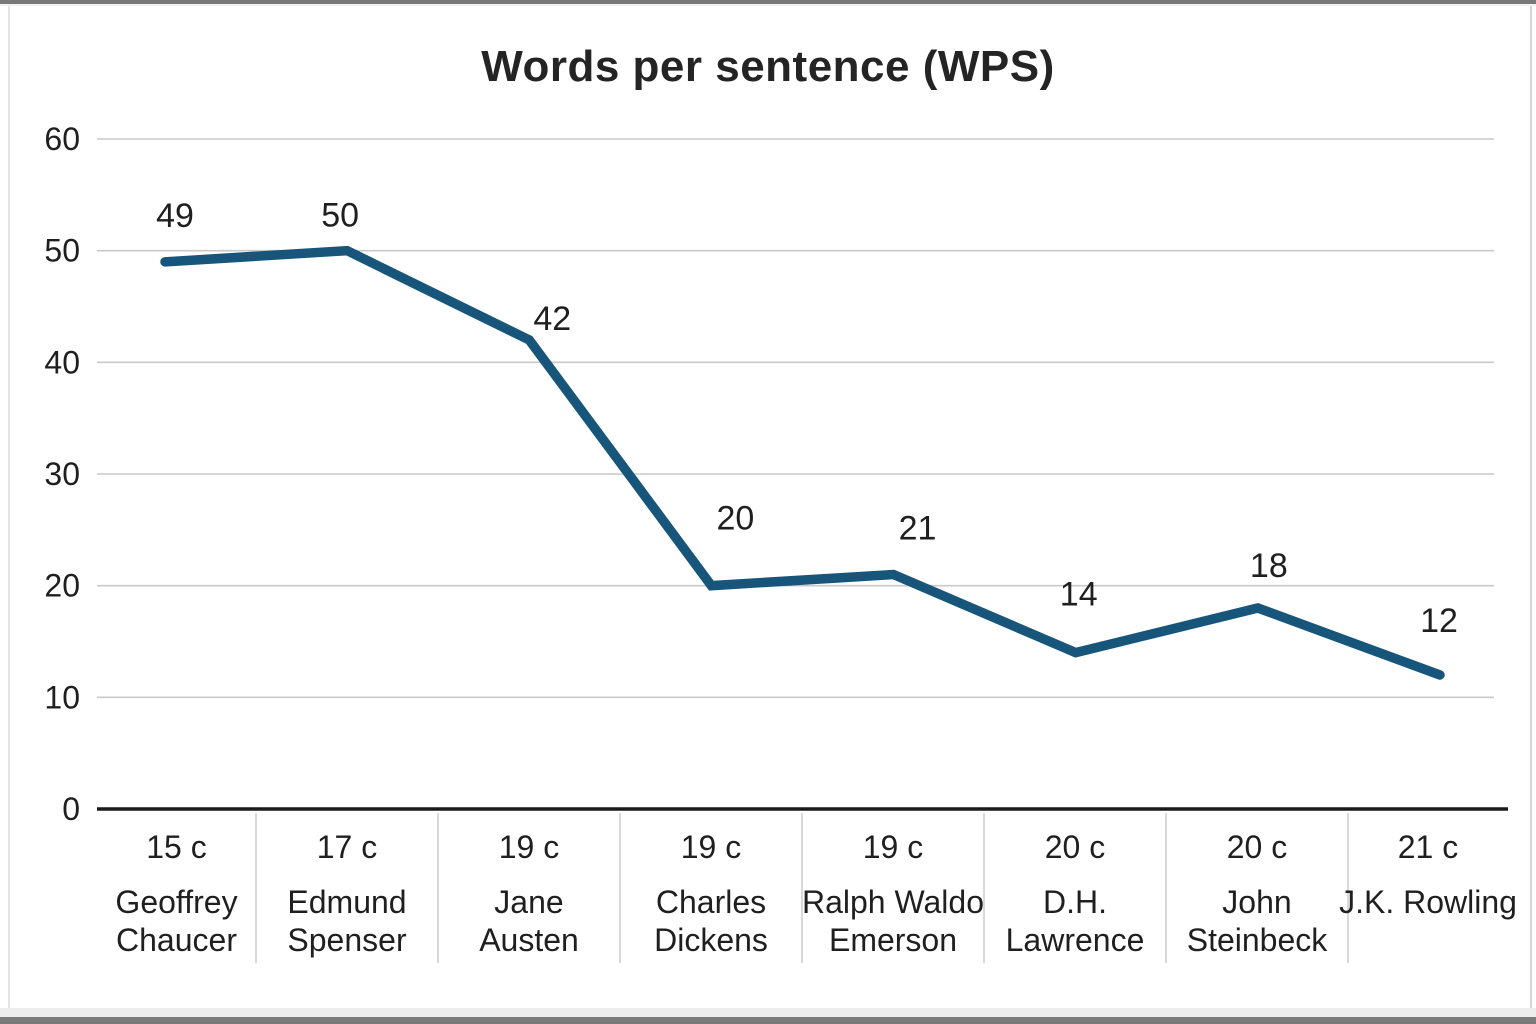 This screenshot has width=1536, height=1024. I want to click on y-axis-tick-label: 40, so click(62, 362).